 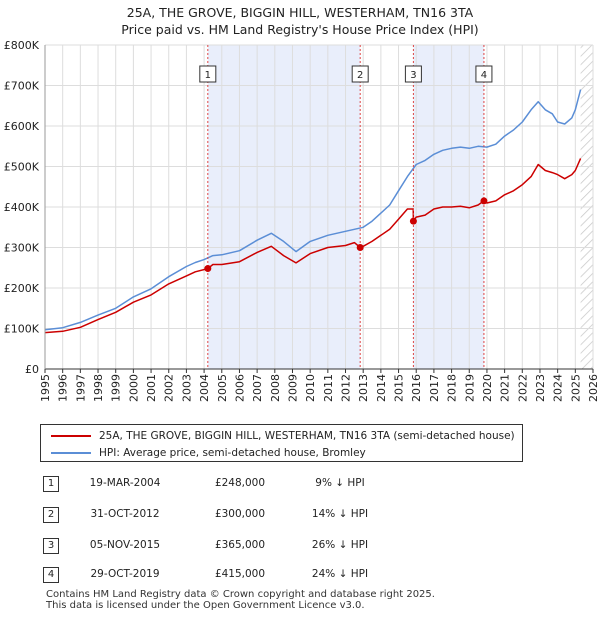 I want to click on y-tick-label: £500K, so click(x=22, y=167).